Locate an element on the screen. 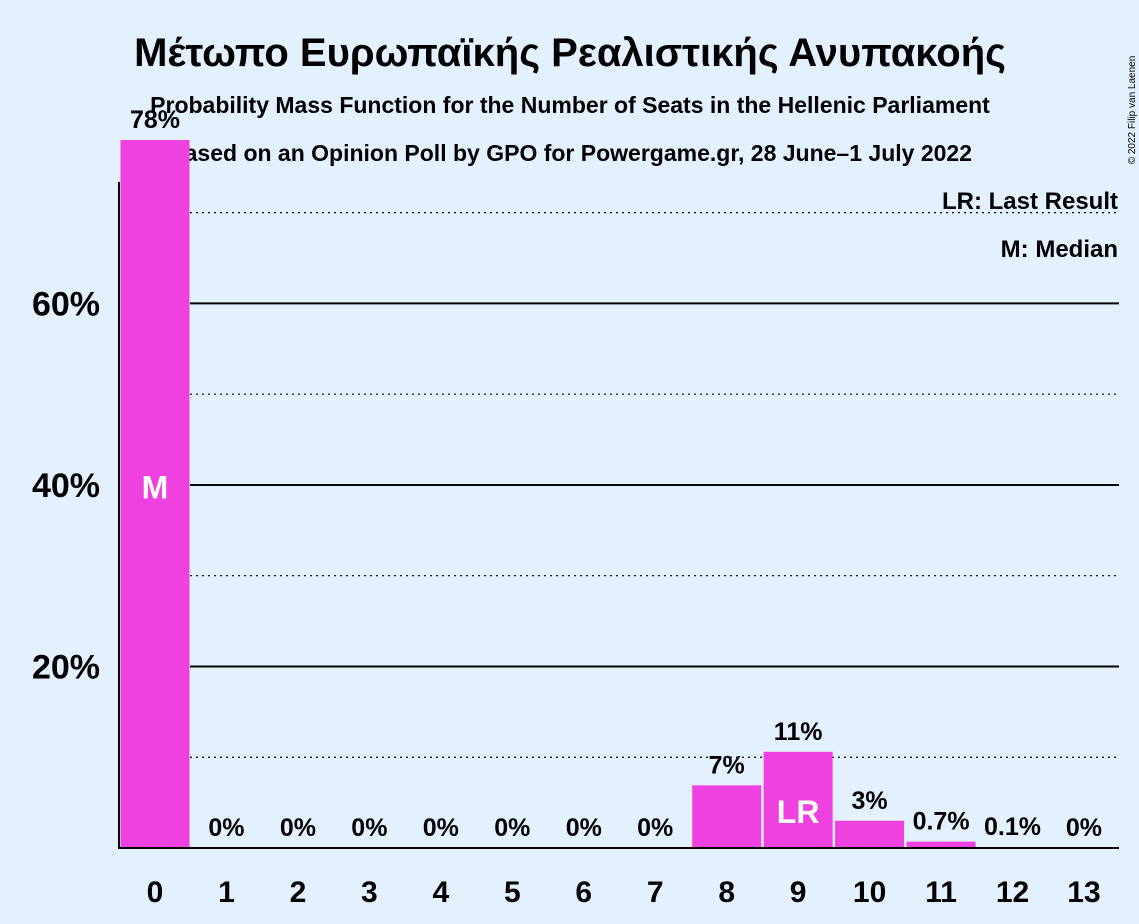 The height and width of the screenshot is (924, 1139). x-tick-label-6: 6 is located at coordinates (583, 892).